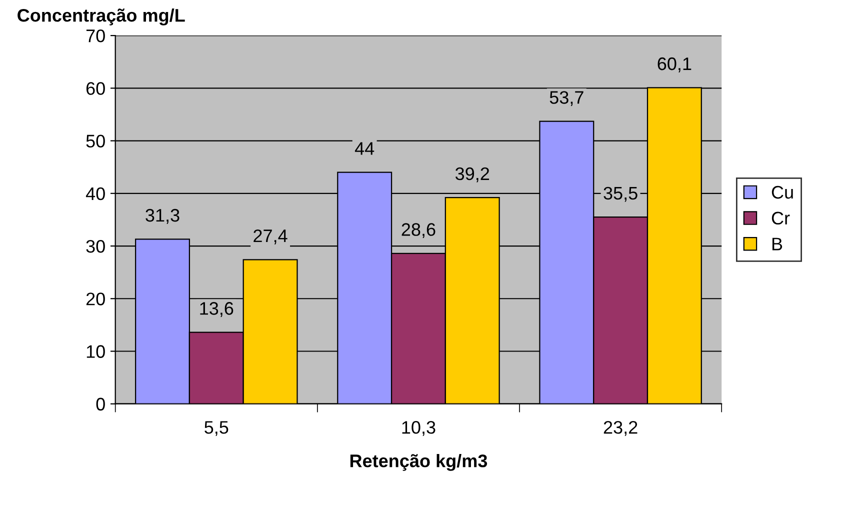  I want to click on data-label: 44, so click(364, 148).